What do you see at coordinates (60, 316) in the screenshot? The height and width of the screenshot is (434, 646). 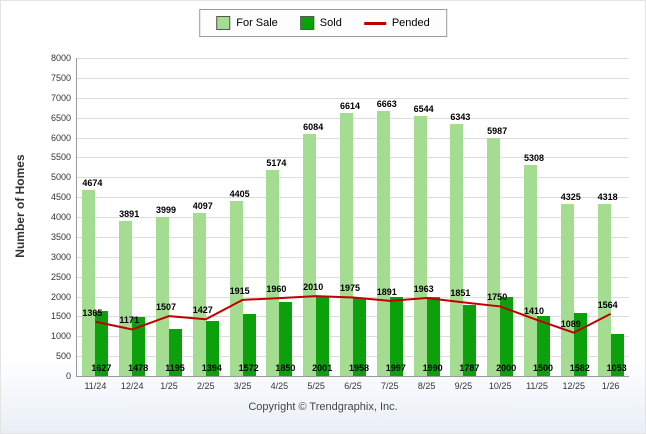 I see `y-tick-label: 1500` at bounding box center [60, 316].